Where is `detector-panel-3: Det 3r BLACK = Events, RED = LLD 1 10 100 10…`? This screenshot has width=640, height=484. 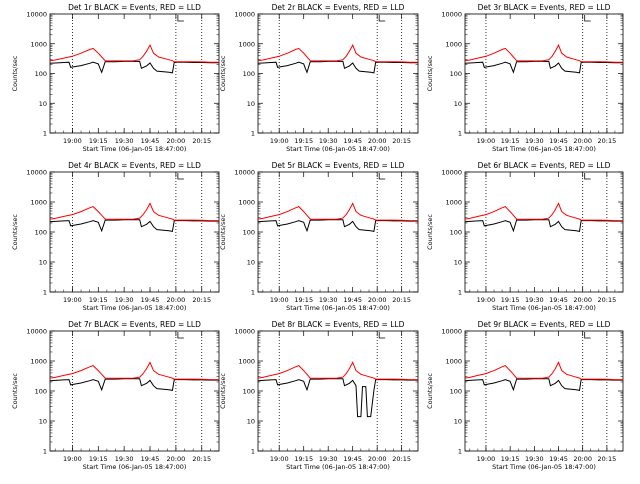
detector-panel-3: Det 3r BLACK = Events, RED = LLD 1 10 100 10… is located at coordinates (525, 78).